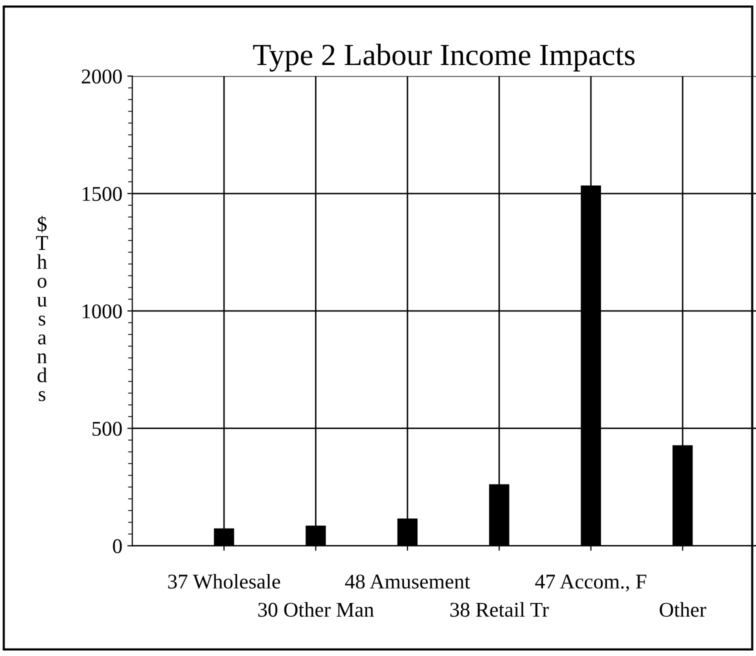  What do you see at coordinates (444, 58) in the screenshot?
I see `chart-title: Type 2 Labour Income Impacts` at bounding box center [444, 58].